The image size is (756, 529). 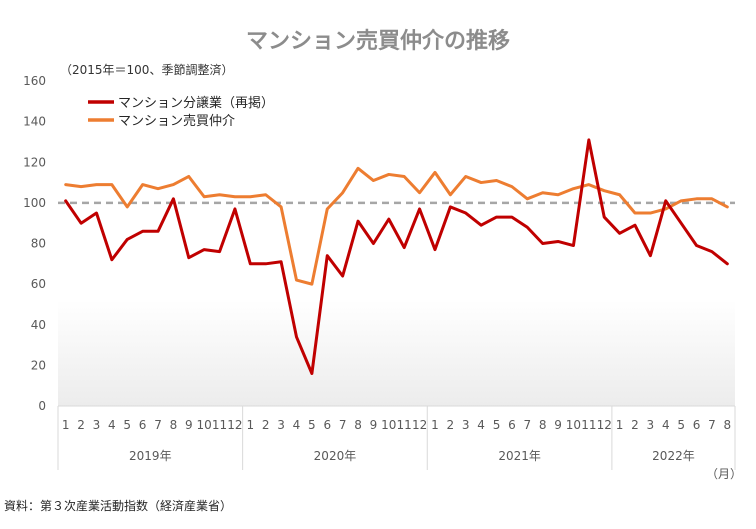 I want to click on x-year-label: 2020年, so click(x=335, y=456).